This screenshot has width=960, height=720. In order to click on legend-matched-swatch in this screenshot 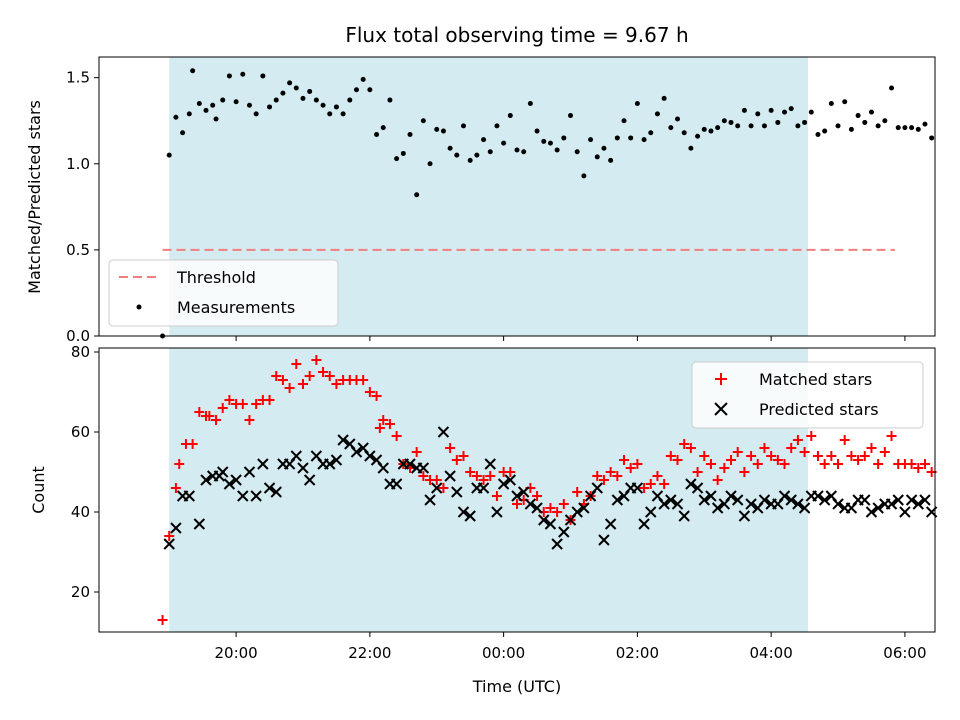, I will do `click(721, 379)`.